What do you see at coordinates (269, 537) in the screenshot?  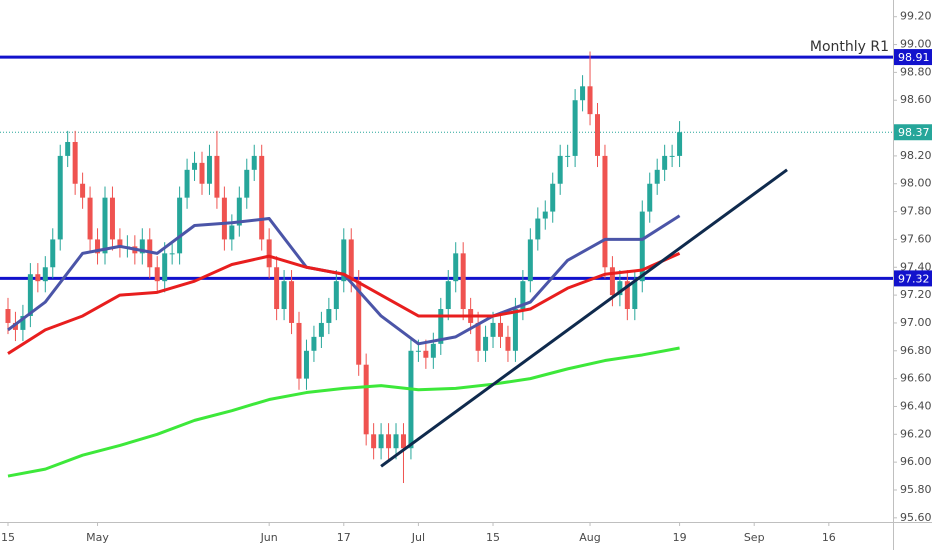 I see `x-tick-label: Jun` at bounding box center [269, 537].